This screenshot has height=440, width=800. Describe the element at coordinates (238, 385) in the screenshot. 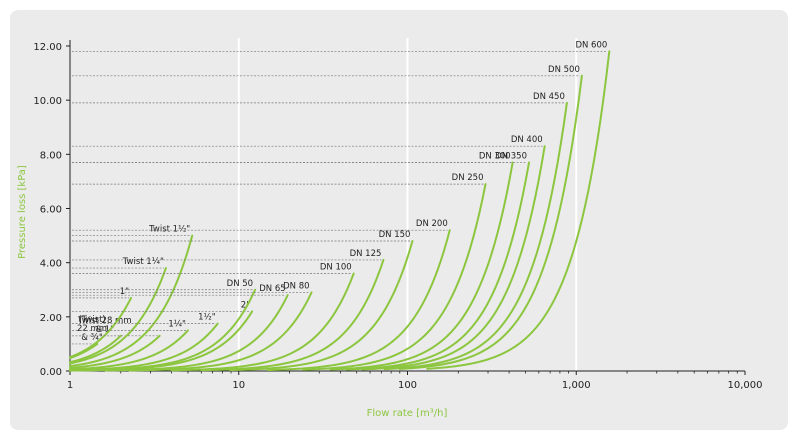

I see `x-tick-label: 10` at that location.